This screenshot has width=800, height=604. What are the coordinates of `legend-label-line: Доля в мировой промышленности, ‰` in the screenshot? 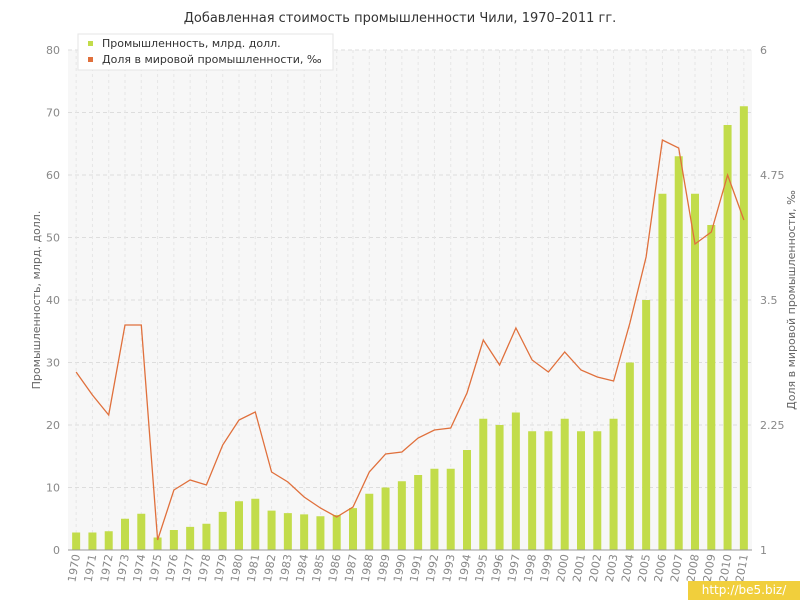 It's located at (212, 59).